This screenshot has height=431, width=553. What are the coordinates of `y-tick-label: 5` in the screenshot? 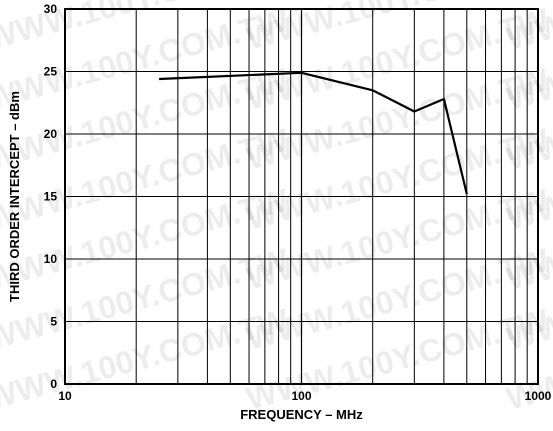 It's located at (53, 322).